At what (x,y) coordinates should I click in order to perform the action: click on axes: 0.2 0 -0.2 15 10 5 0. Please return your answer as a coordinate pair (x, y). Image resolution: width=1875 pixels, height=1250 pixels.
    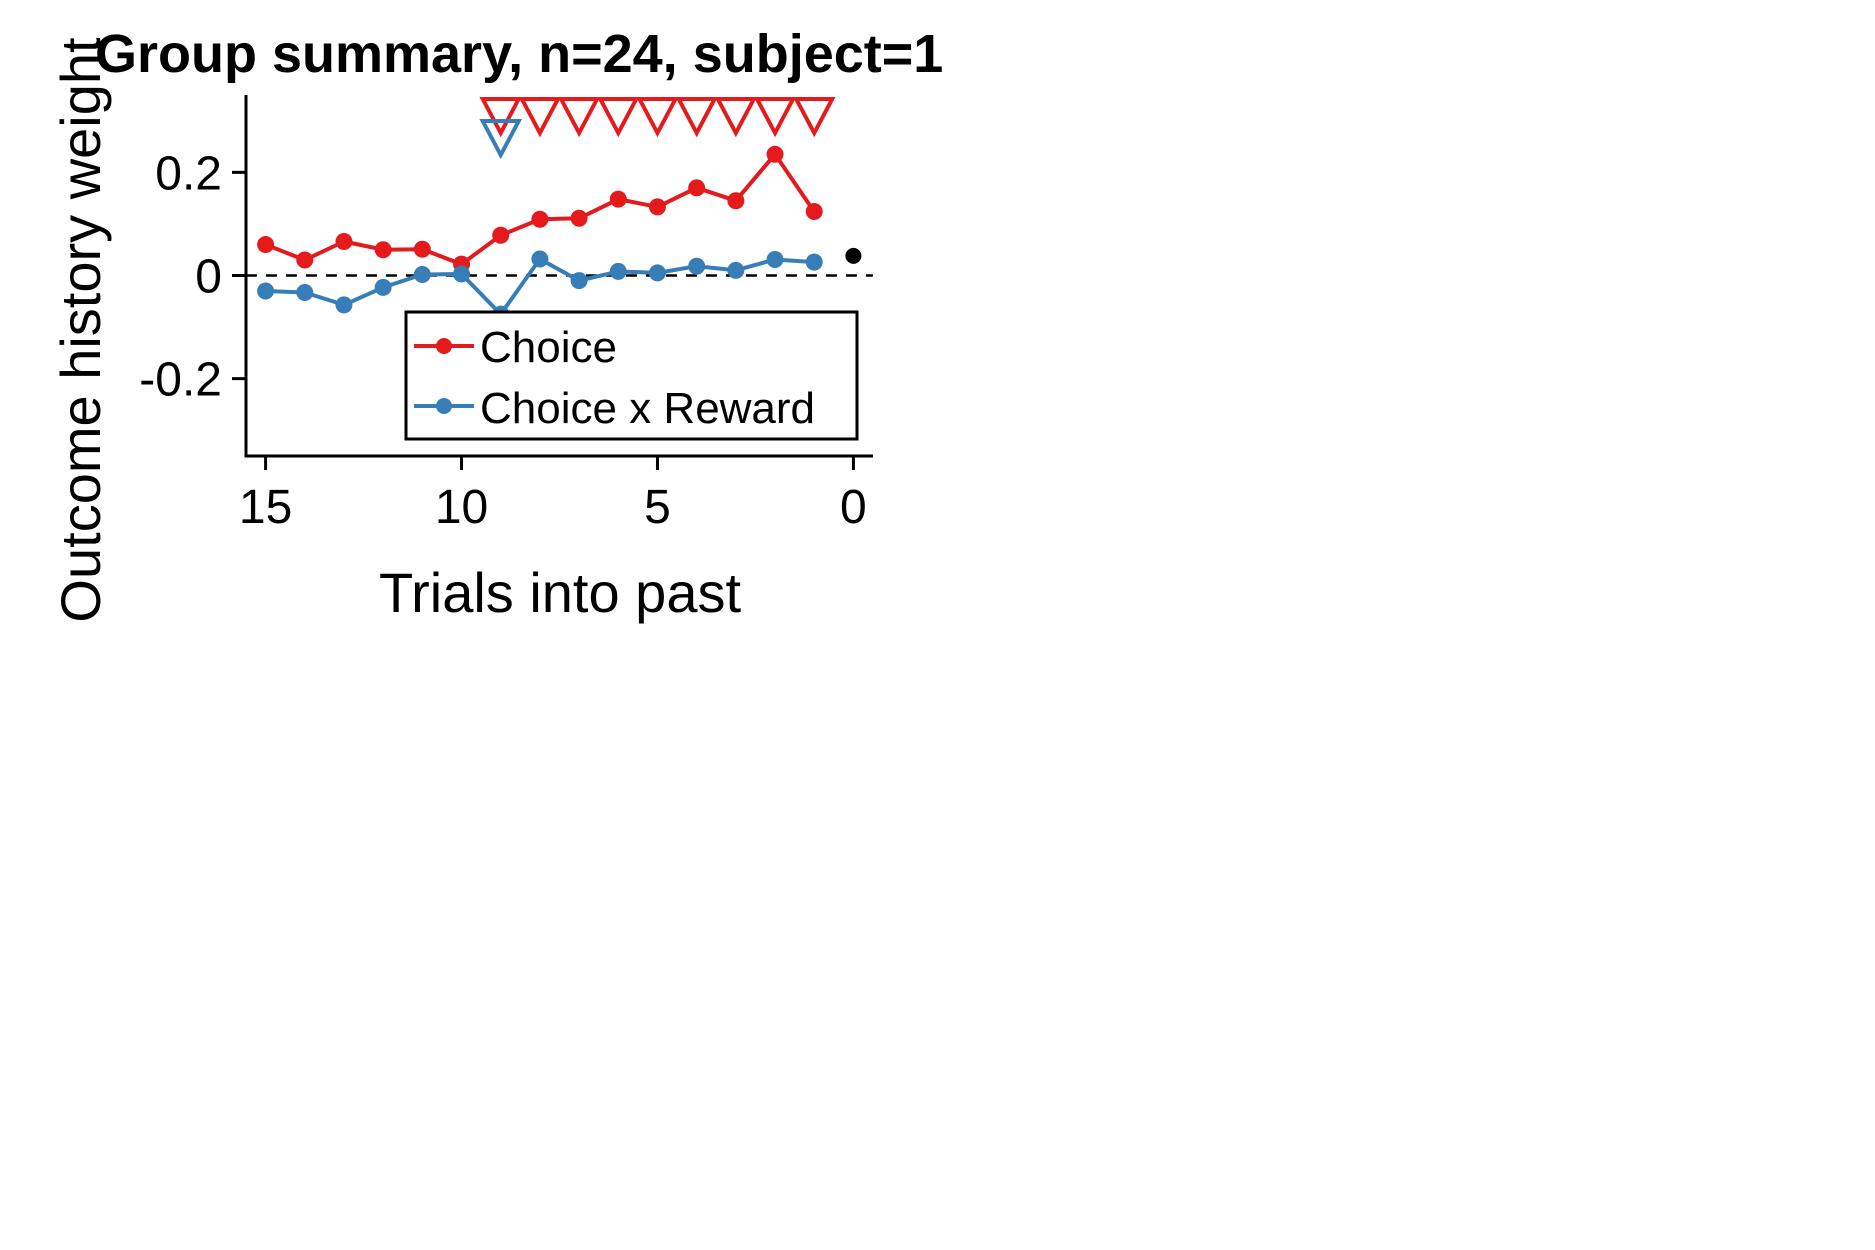
    Looking at the image, I should click on (506, 314).